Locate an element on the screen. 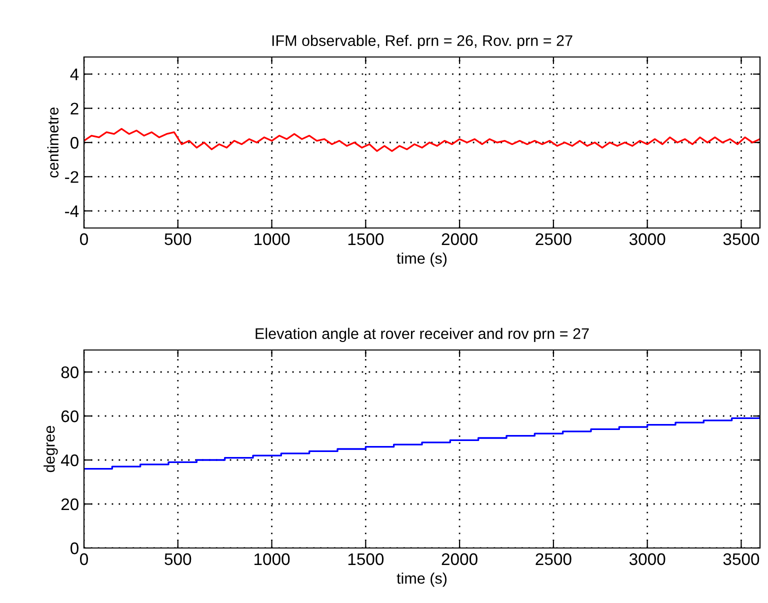 This screenshot has height=603, width=768. y-tick-label: 20 is located at coordinates (69, 504).